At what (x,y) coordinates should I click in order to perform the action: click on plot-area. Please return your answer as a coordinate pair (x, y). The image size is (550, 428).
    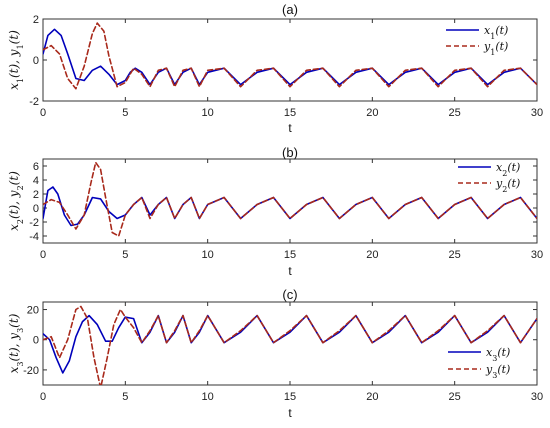
    Looking at the image, I should click on (290, 56).